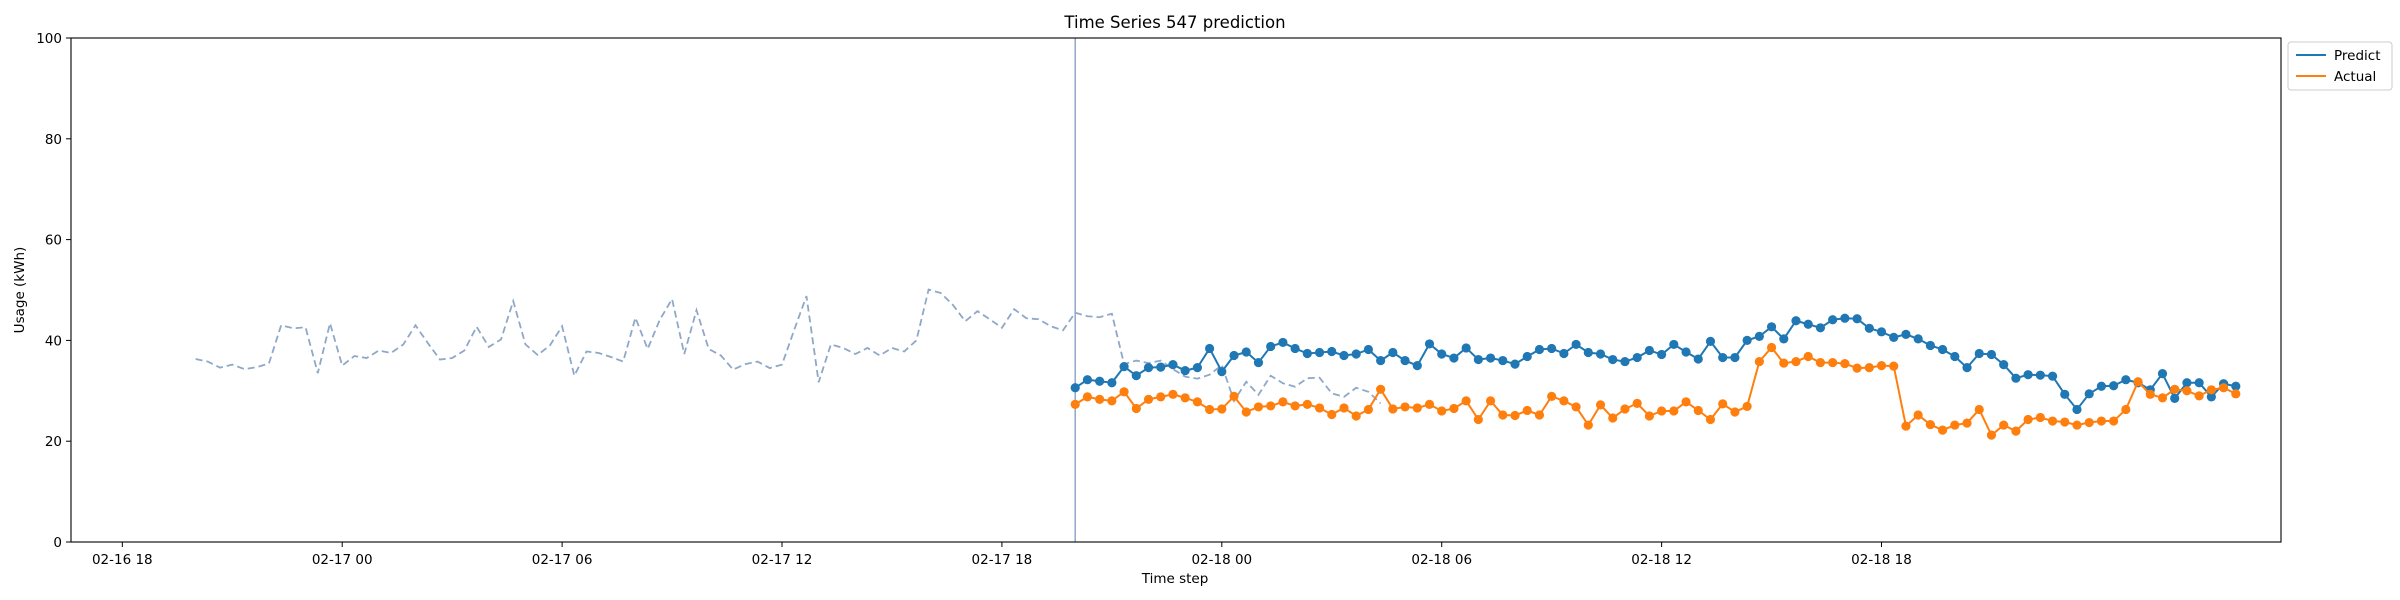  Describe the element at coordinates (1881, 560) in the screenshot. I see `x-tick-label-8: 02-18 18` at that location.